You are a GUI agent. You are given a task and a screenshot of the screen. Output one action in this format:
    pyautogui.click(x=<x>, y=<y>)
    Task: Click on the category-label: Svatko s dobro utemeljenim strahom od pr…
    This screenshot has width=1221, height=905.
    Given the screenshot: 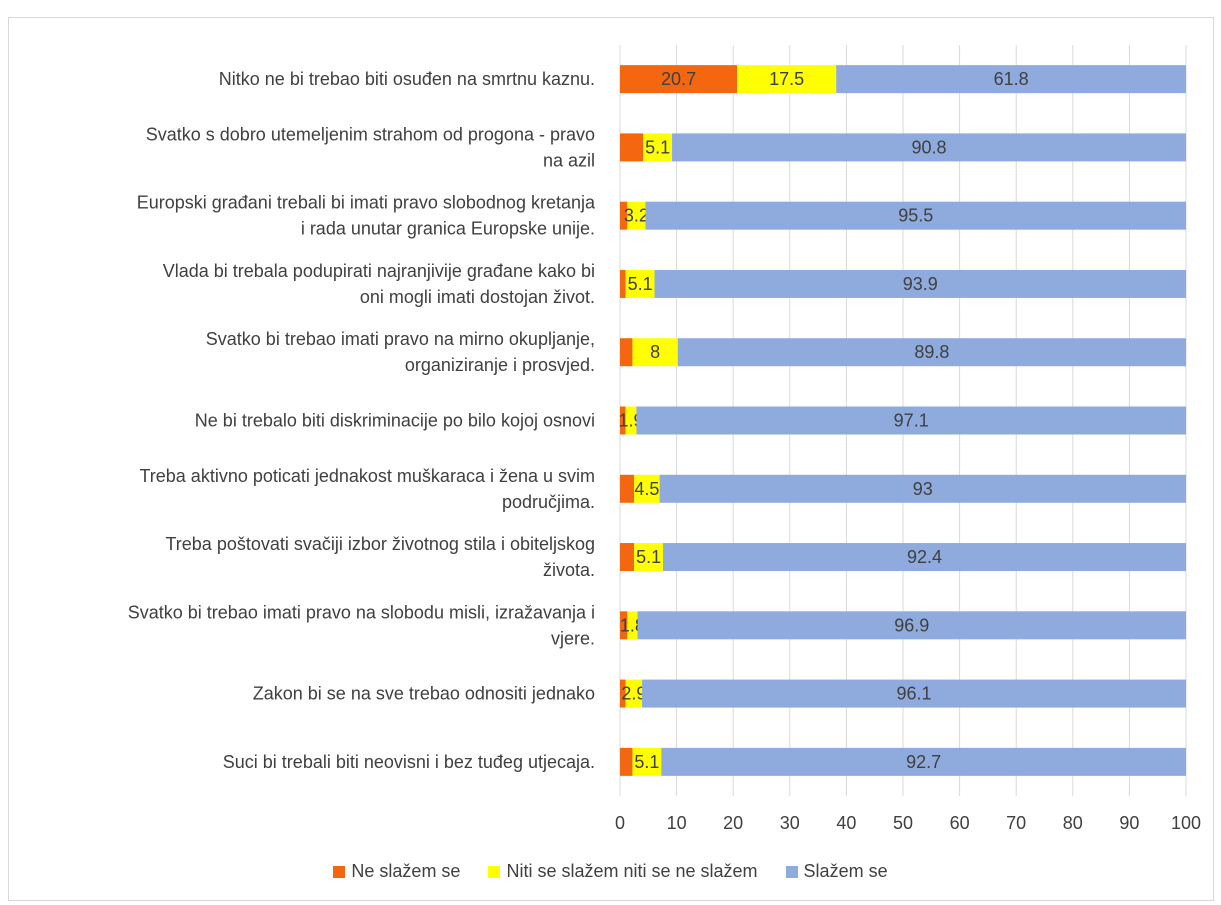 What is the action you would take?
    pyautogui.click(x=370, y=134)
    